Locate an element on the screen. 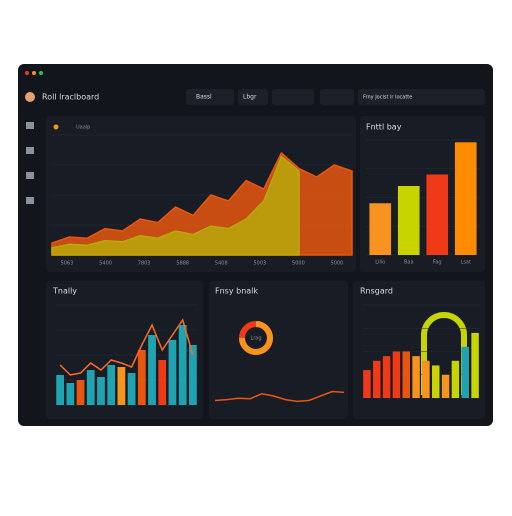 The image size is (512, 516). dropdown is located at coordinates (337, 97).